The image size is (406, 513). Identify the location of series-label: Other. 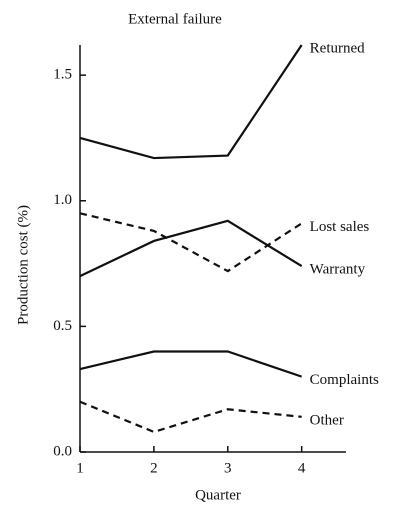
(327, 420).